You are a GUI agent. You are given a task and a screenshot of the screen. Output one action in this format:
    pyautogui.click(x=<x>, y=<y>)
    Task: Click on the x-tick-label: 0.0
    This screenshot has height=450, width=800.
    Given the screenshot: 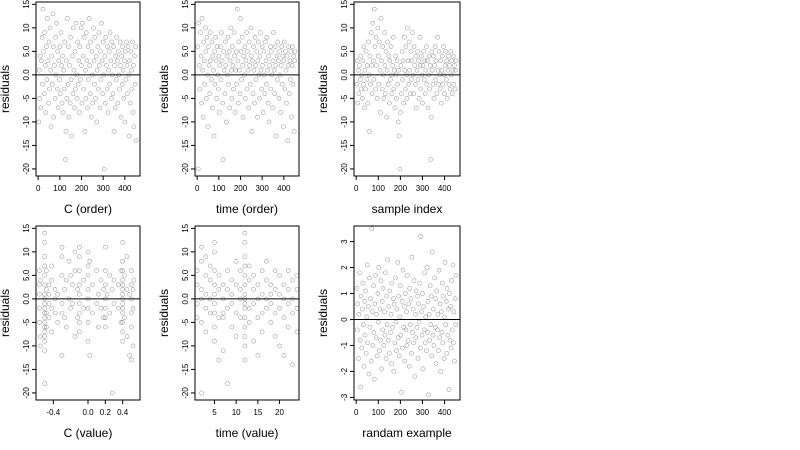 What is the action you would take?
    pyautogui.click(x=88, y=412)
    